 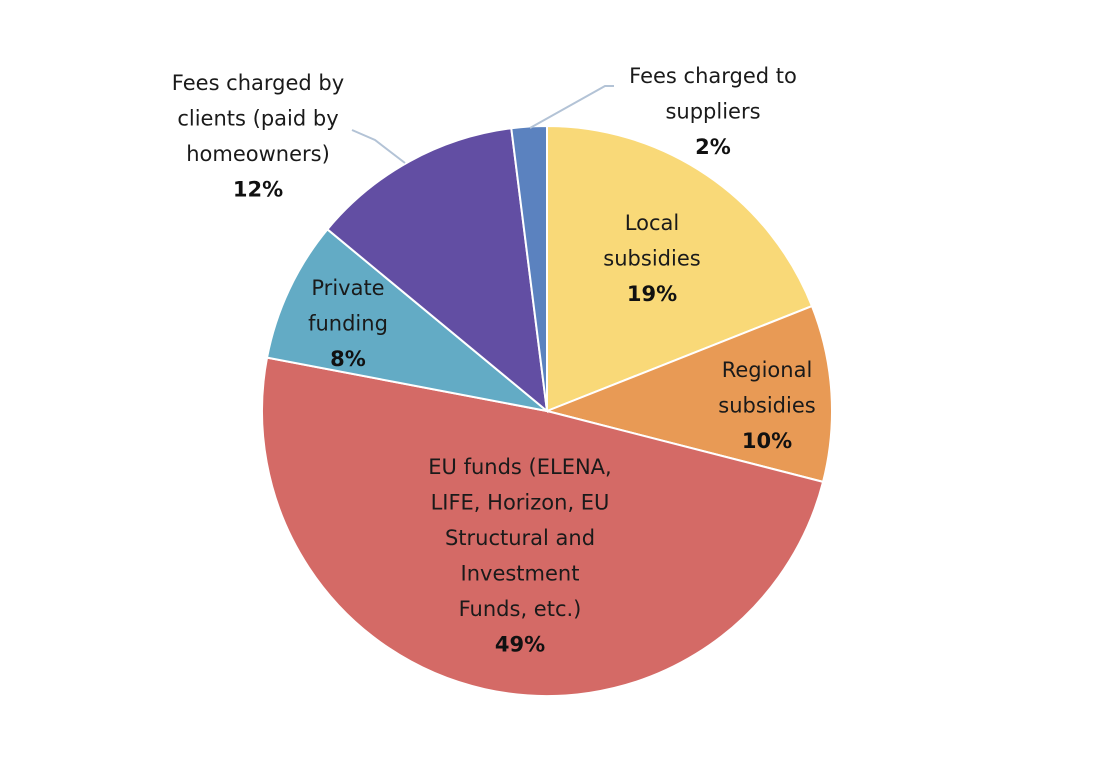 I want to click on leader-lines-layer, so click(x=482, y=124).